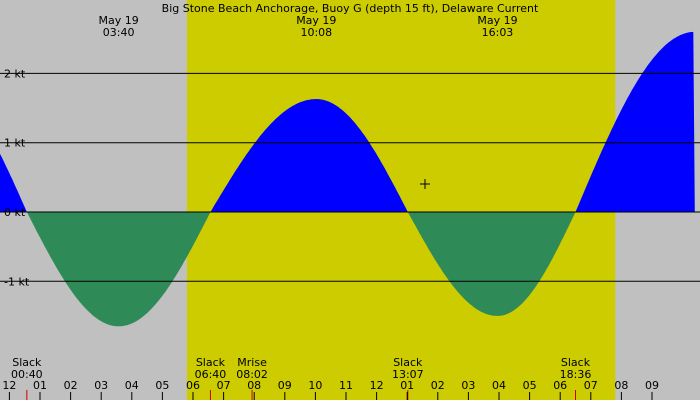 The width and height of the screenshot is (700, 400). I want to click on extreme-time-label: 10:08, so click(316, 32).